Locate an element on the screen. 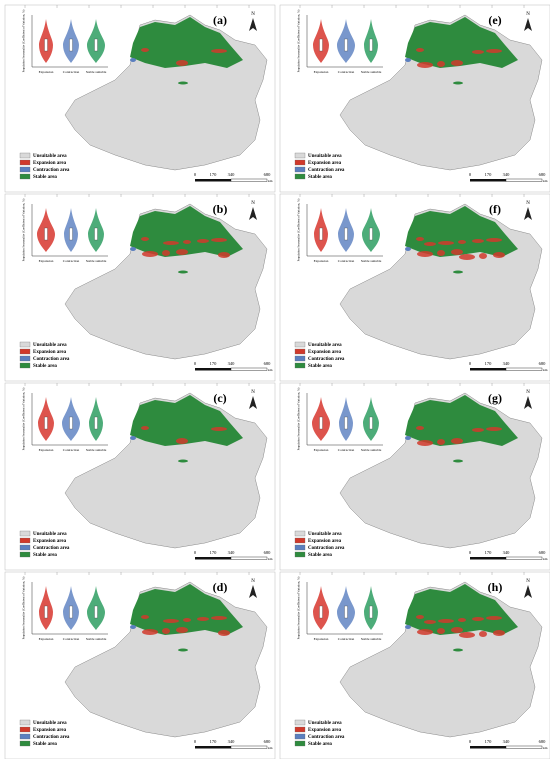 The width and height of the screenshot is (550, 759). panel-label: (h) is located at coordinates (495, 587).